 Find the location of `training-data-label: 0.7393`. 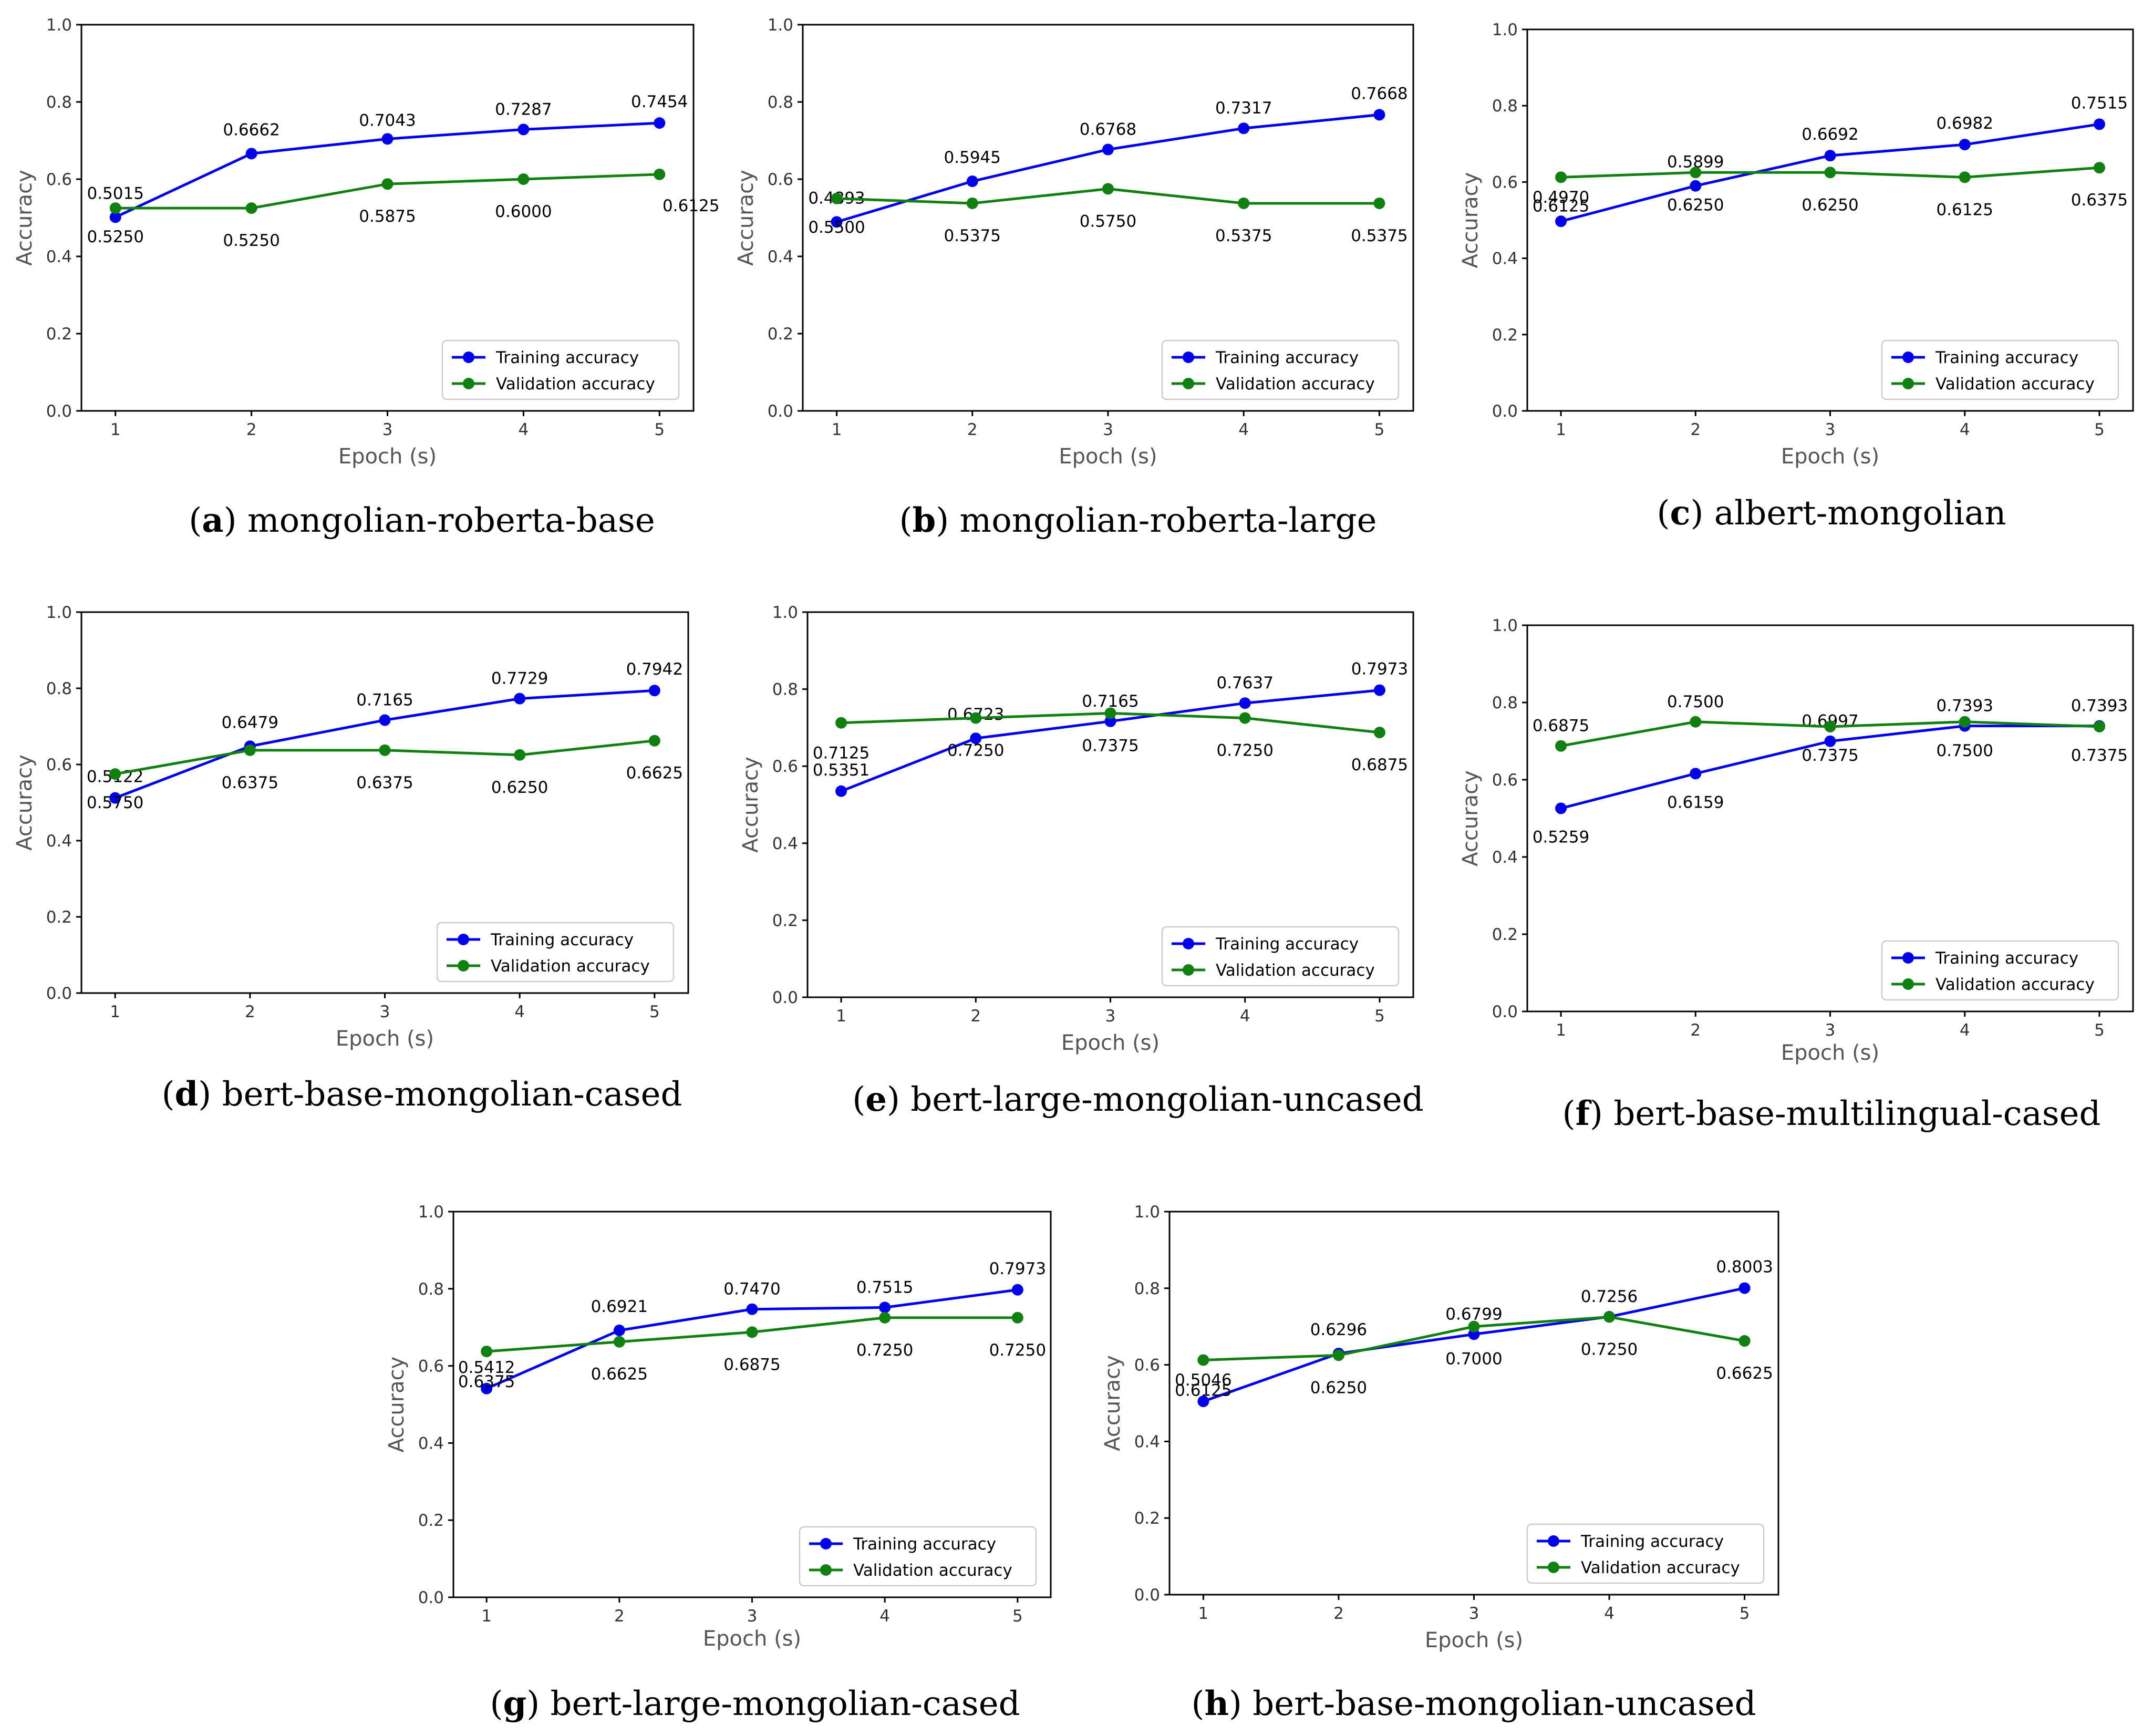

training-data-label: 0.7393 is located at coordinates (2099, 707).